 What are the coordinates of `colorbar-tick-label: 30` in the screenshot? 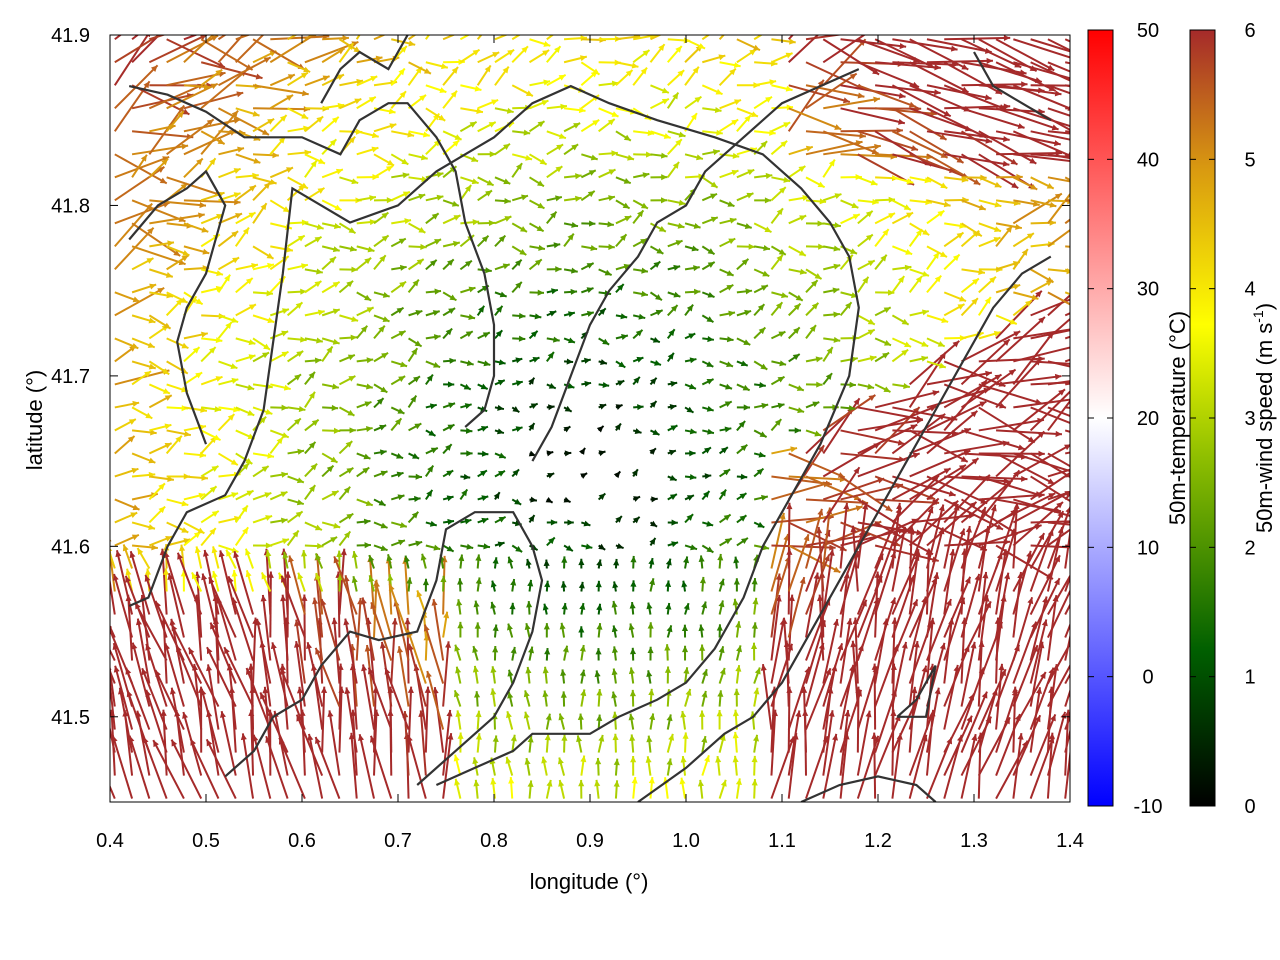 It's located at (1148, 290).